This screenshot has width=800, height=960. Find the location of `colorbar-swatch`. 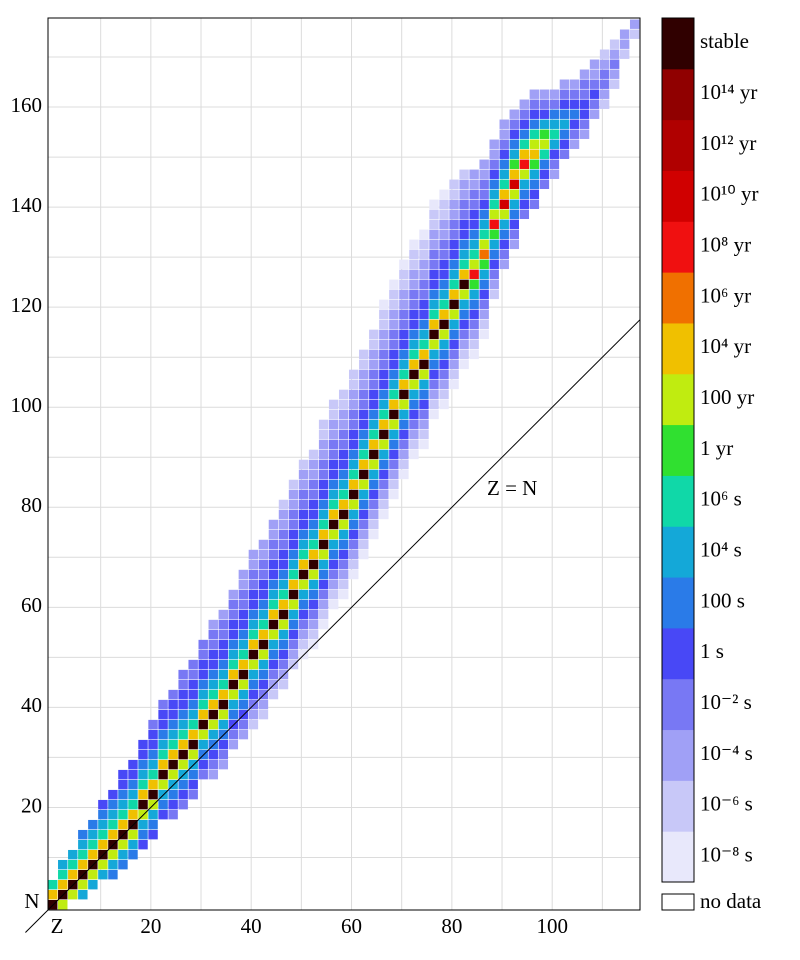

colorbar-swatch is located at coordinates (678, 399).